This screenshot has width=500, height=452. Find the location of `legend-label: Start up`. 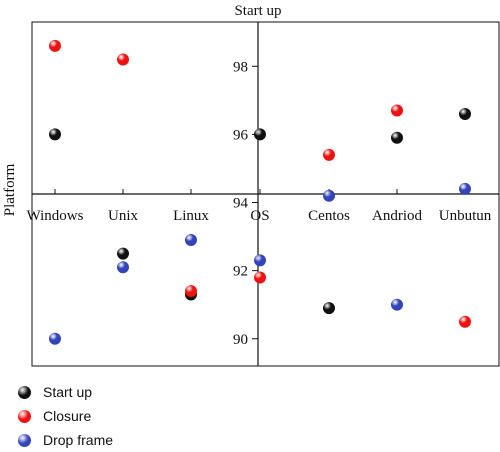

legend-label: Start up is located at coordinates (68, 392).